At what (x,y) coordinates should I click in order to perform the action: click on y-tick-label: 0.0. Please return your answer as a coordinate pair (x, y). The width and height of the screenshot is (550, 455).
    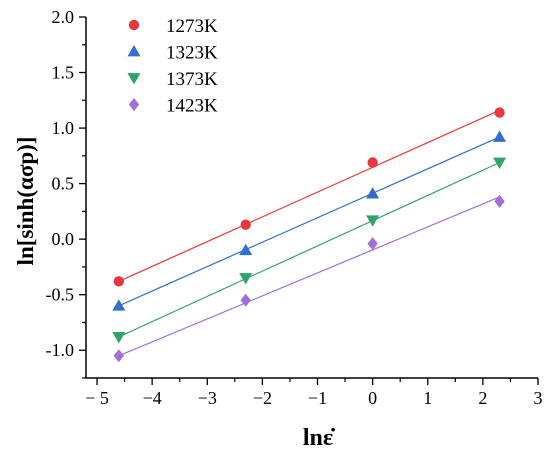
    Looking at the image, I should click on (63, 239).